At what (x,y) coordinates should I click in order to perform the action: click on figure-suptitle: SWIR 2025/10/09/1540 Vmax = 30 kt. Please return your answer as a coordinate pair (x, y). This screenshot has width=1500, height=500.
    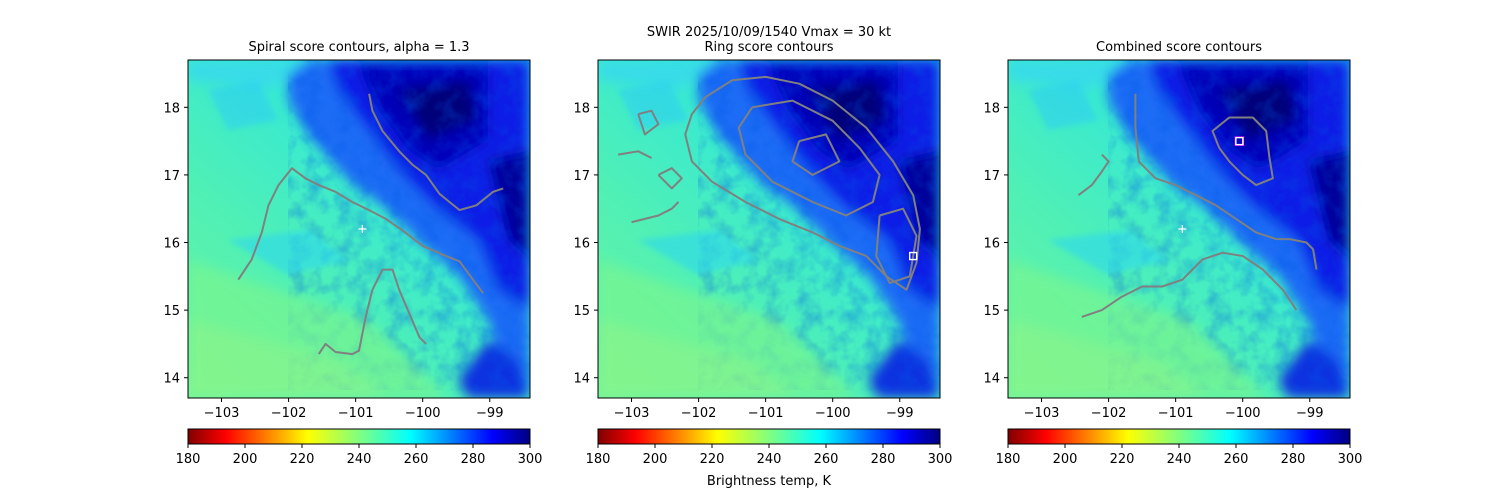
    Looking at the image, I should click on (769, 32).